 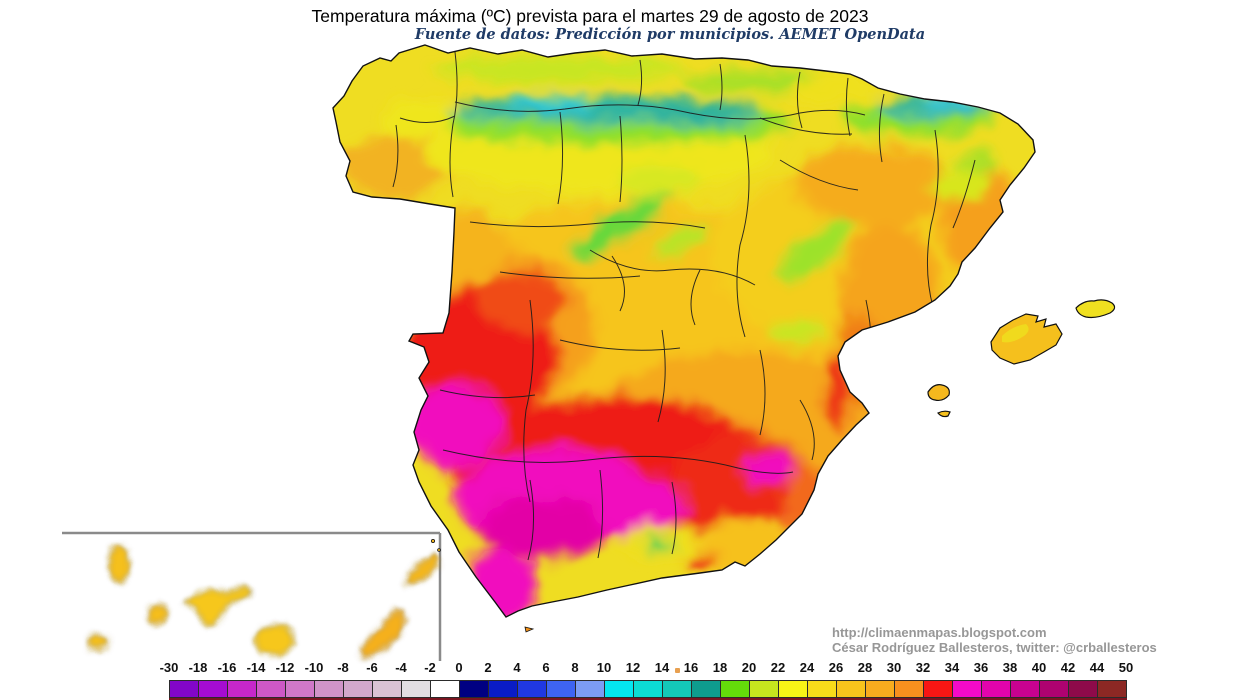 I want to click on ibiza-island, so click(x=938, y=393).